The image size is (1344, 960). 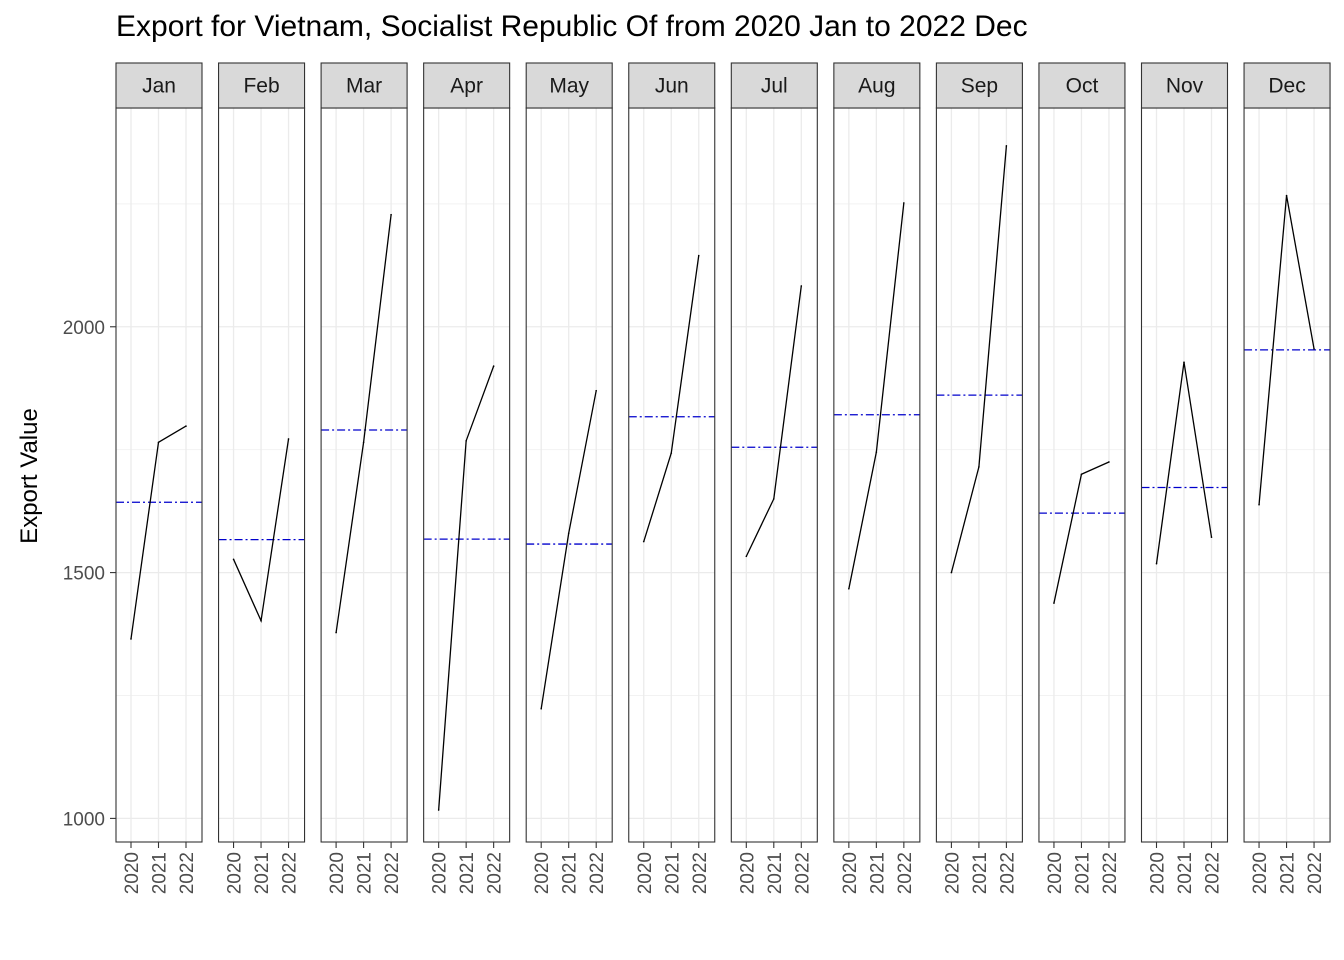 I want to click on facet-strip-label: Mar, so click(x=364, y=86).